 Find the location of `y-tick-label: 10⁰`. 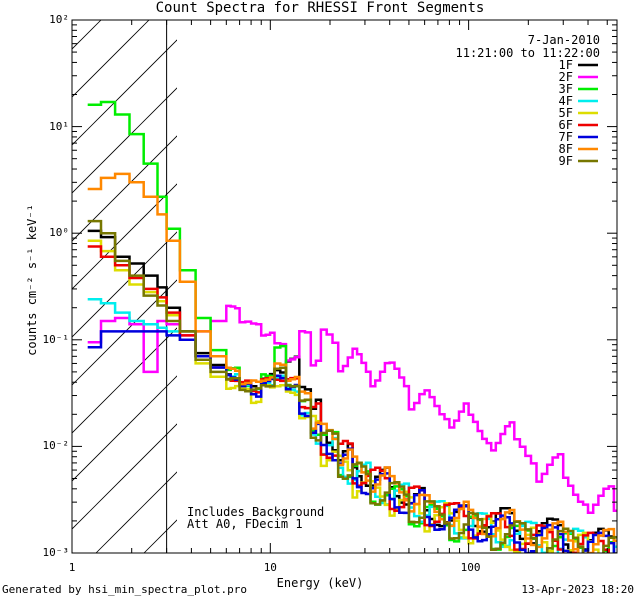

y-tick-label: 10⁰ is located at coordinates (59, 233).